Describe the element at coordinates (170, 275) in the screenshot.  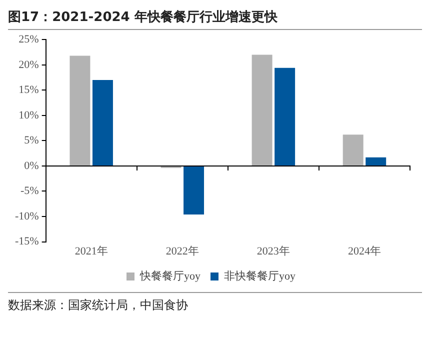
I see `legend-label: 快餐餐厅yoy` at that location.